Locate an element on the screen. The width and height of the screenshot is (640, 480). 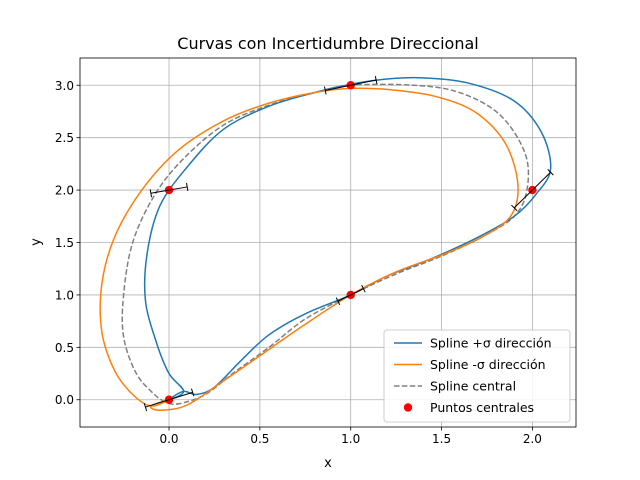
legend-box is located at coordinates (477, 376).